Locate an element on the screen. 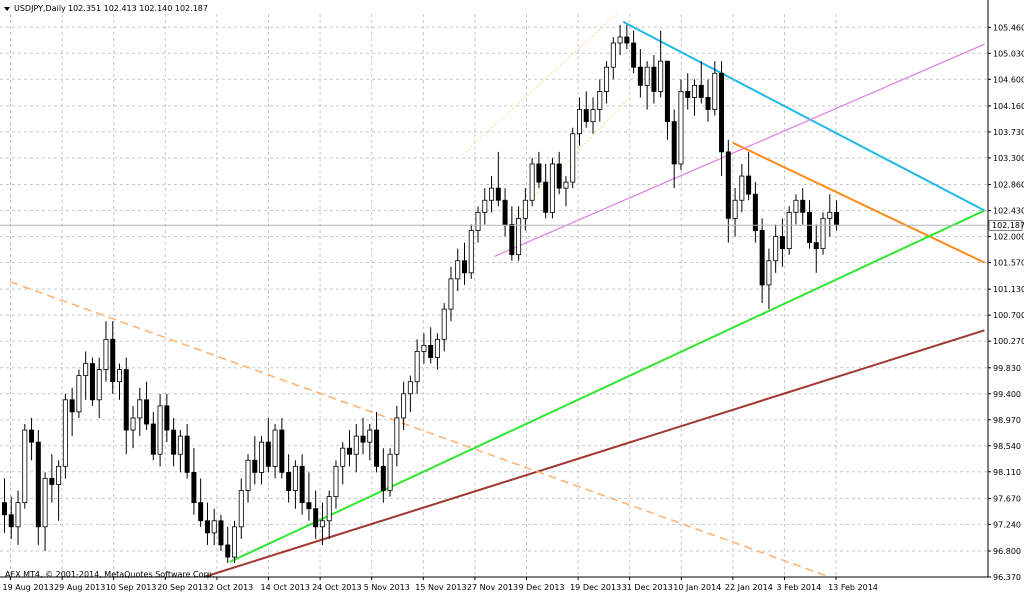 Image resolution: width=1024 pixels, height=595 pixels. trendline-yellow-dotted-upper is located at coordinates (539, 84).